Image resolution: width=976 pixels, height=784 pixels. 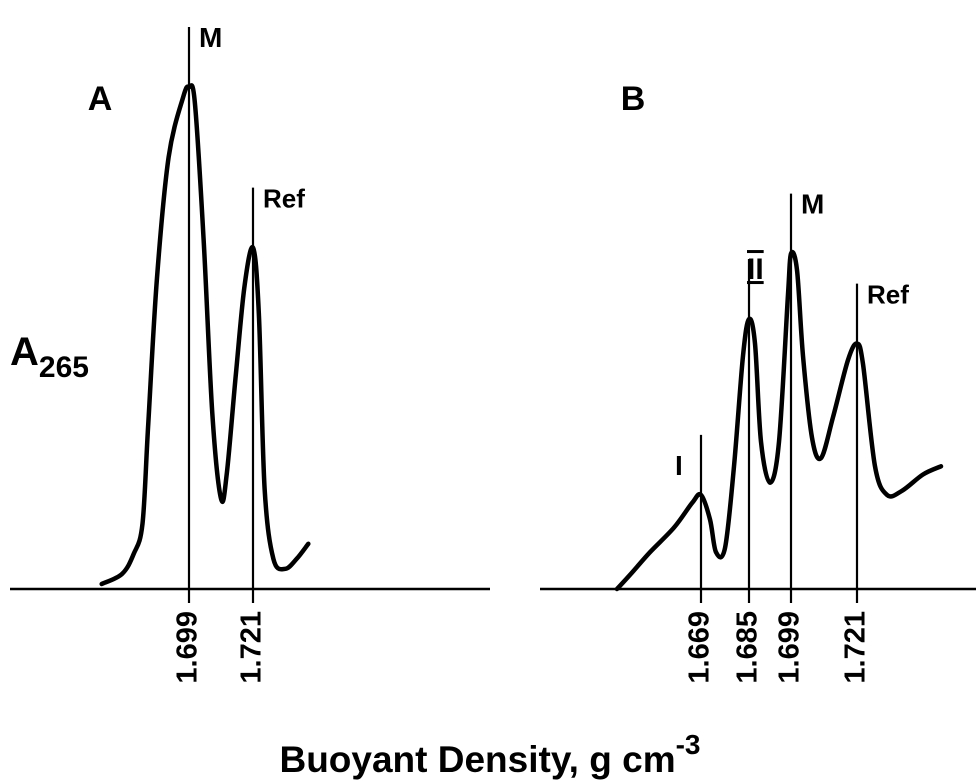 I want to click on x-axis-label: Buoyant Density, g cm-3, so click(x=489, y=754).